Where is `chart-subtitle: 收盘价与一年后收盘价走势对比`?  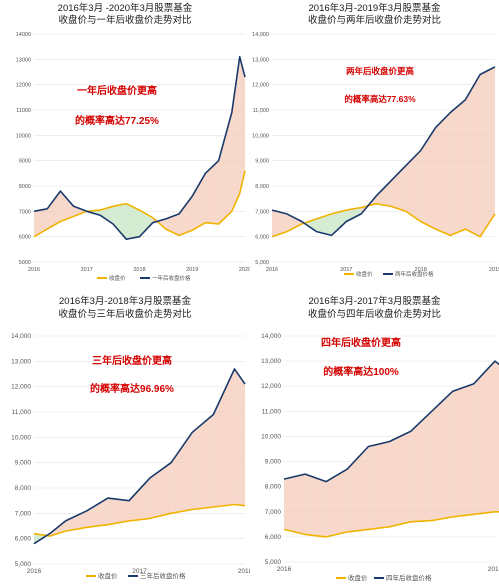
chart-subtitle: 收盘价与一年后收盘价走势对比 is located at coordinates (125, 20).